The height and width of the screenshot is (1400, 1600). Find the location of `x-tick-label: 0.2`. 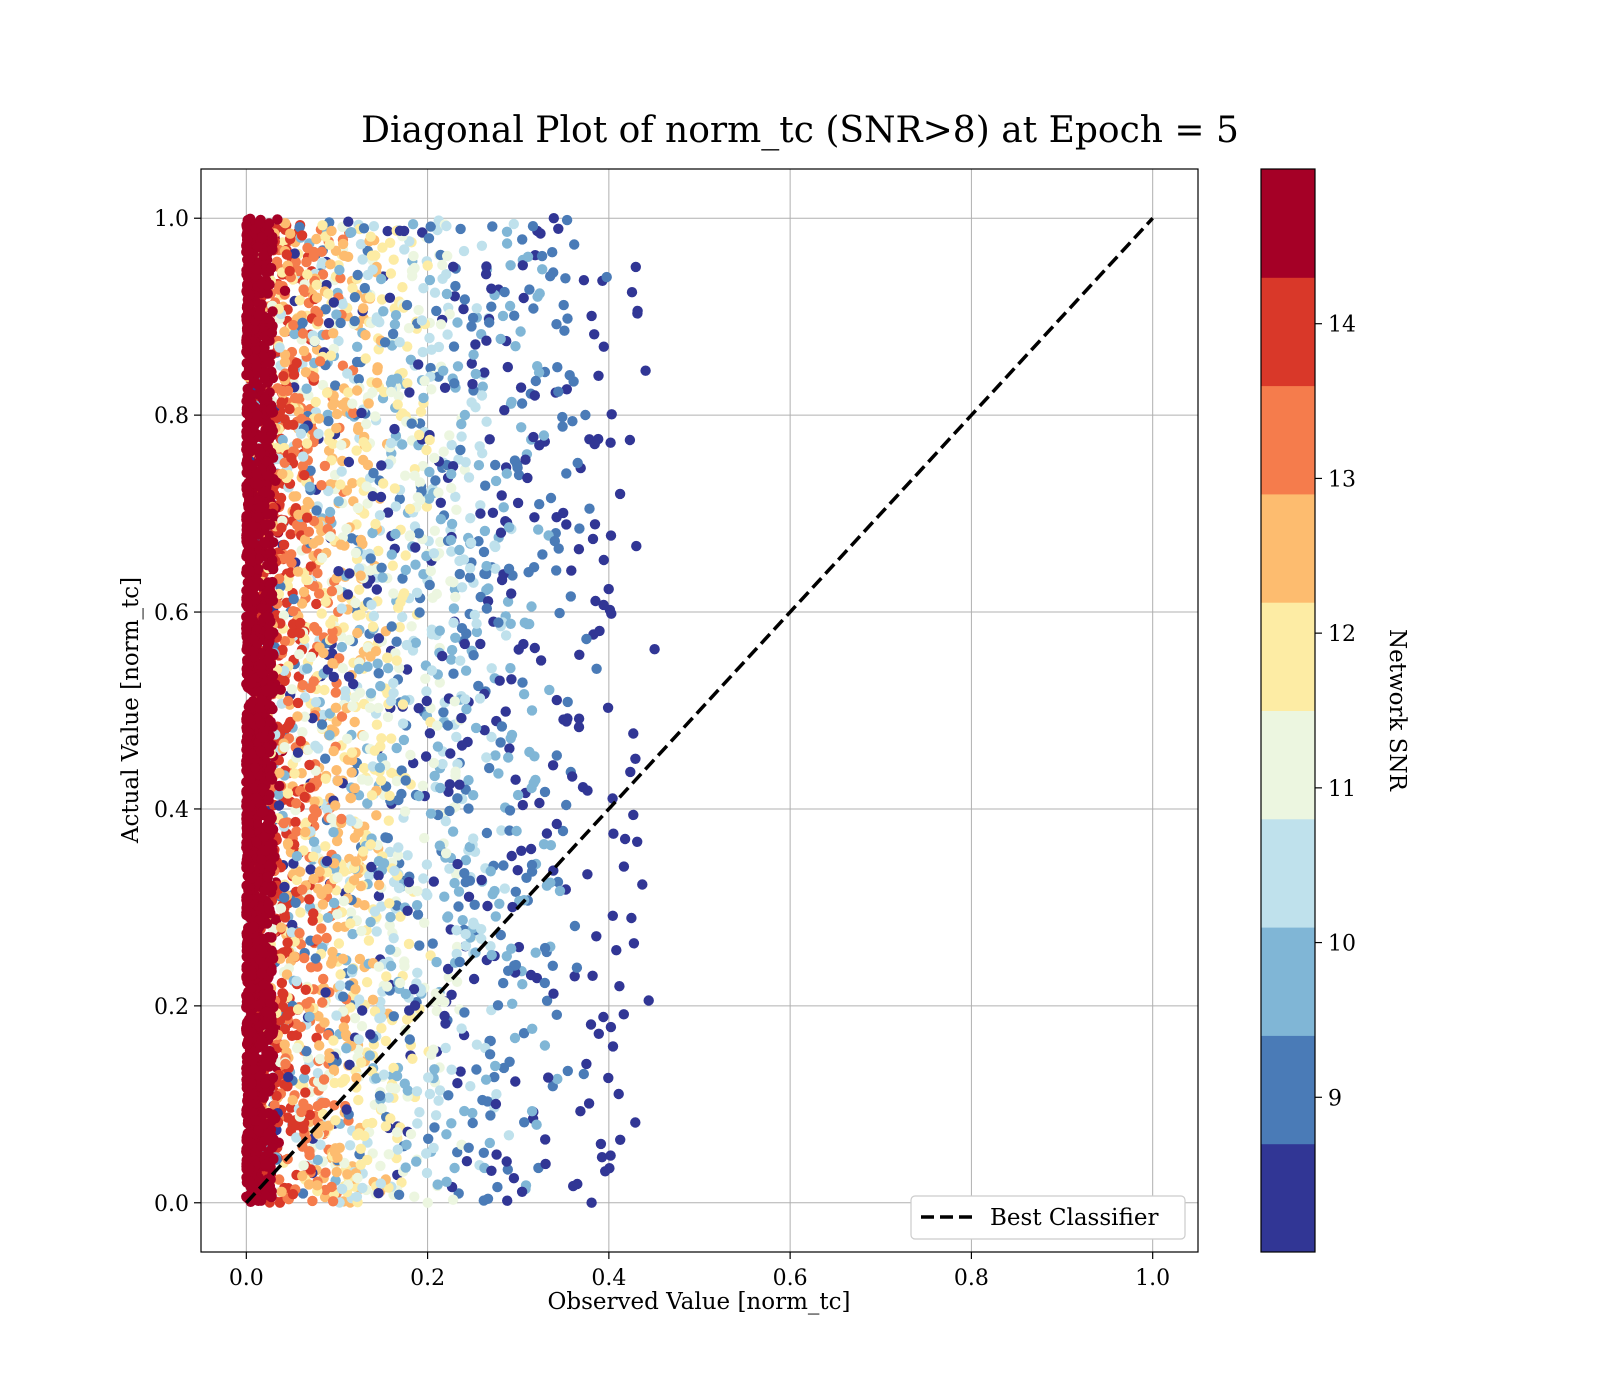

x-tick-label: 0.2 is located at coordinates (427, 1278).